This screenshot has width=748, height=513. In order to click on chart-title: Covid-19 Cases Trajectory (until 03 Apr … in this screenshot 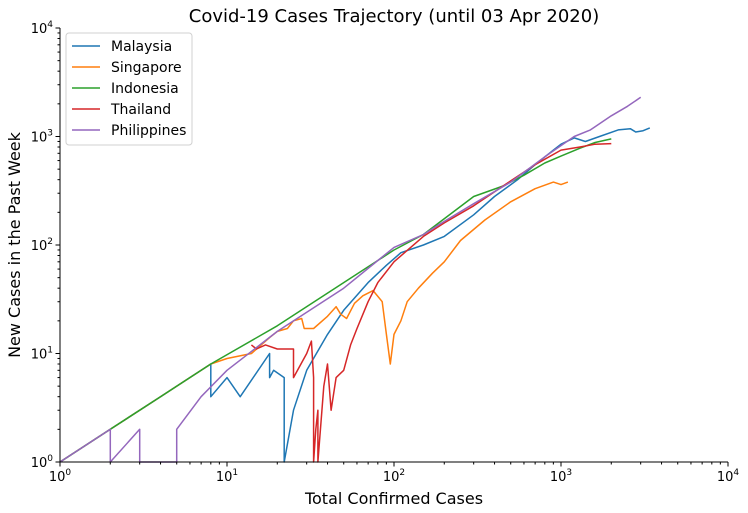, I will do `click(394, 16)`.